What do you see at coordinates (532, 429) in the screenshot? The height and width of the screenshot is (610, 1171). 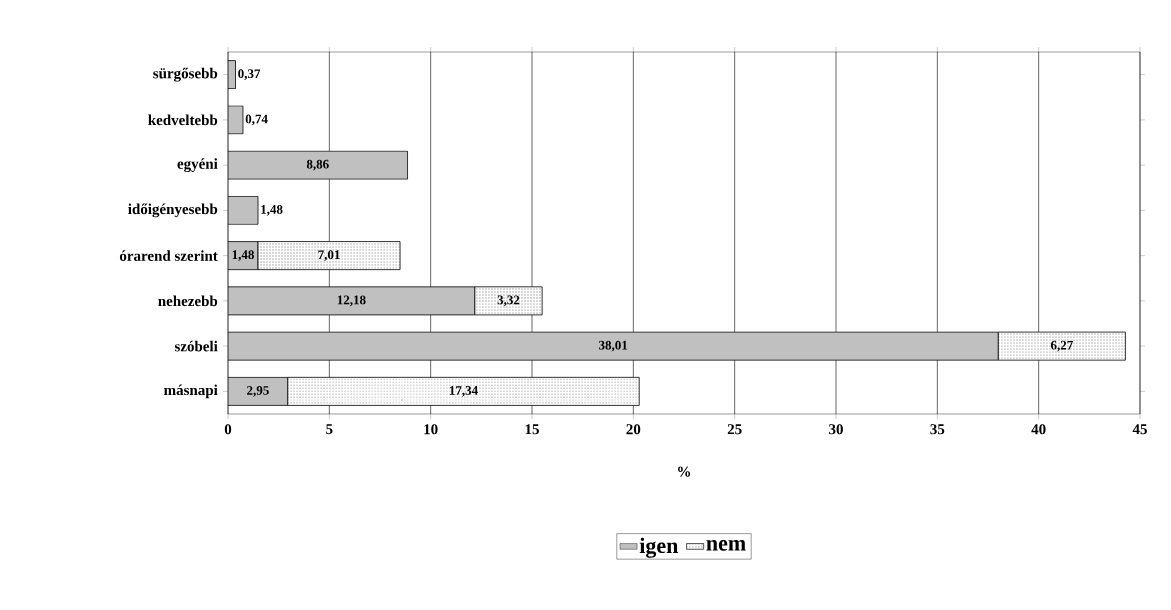 I see `x-tick-label: 15` at bounding box center [532, 429].